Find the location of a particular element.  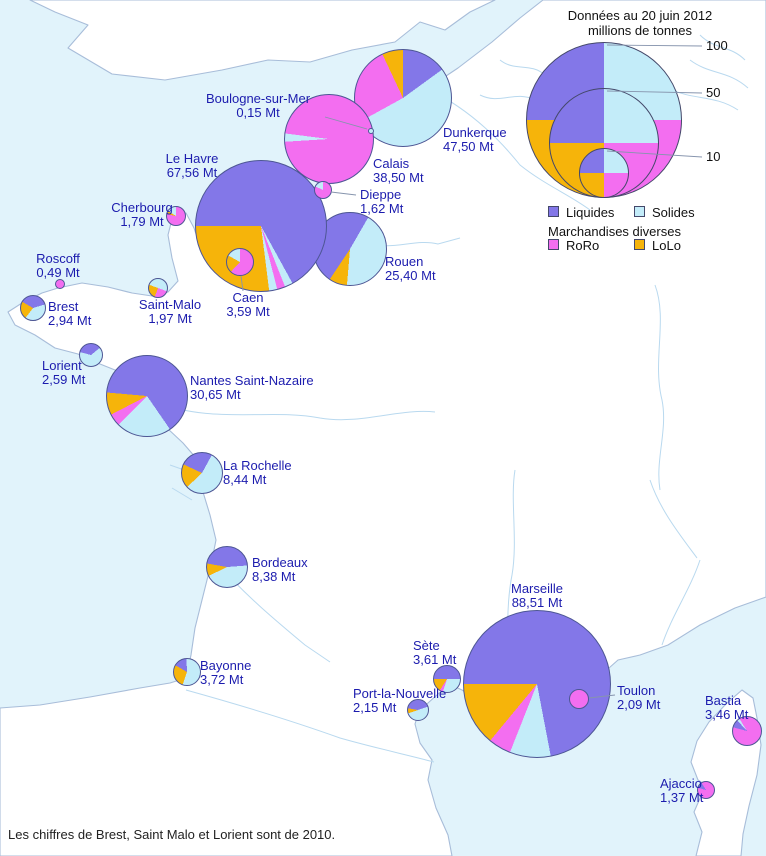

port-label-s-te: Sète 3,61 Mt is located at coordinates (434, 653).